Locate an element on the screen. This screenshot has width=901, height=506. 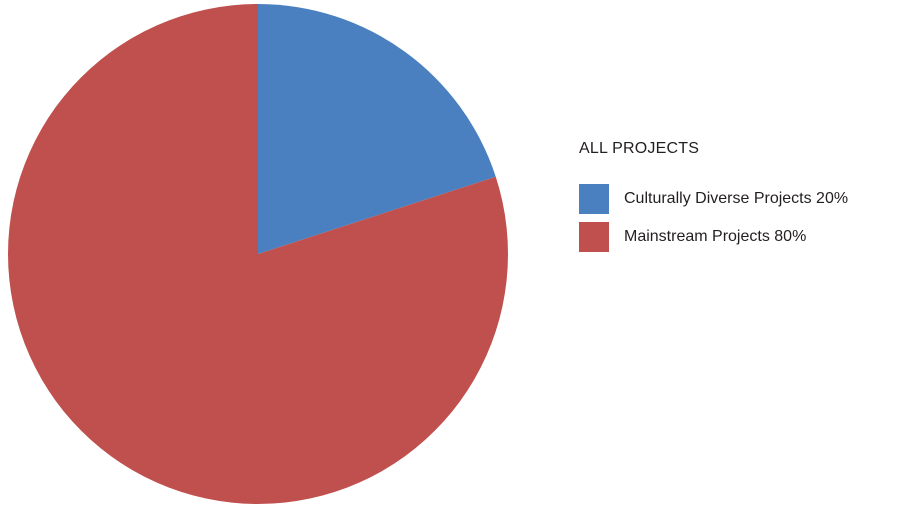
legend-label-culturally-diverse: Culturally Diverse Projects 20% is located at coordinates (736, 198).